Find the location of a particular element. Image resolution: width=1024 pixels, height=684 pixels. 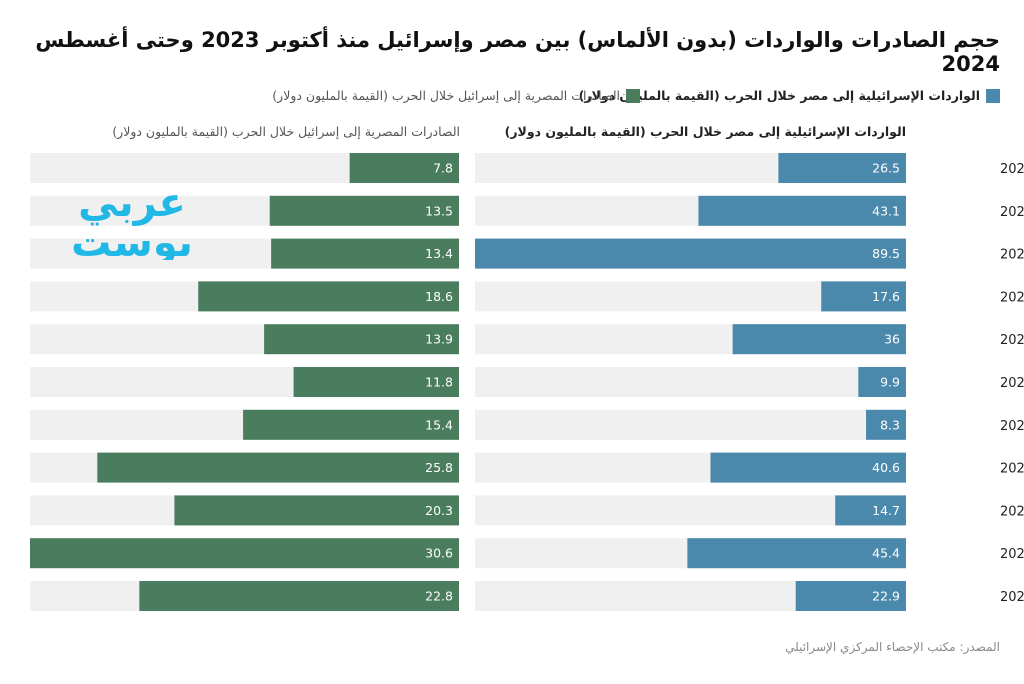

month-label: يوليو 2024 is located at coordinates (1012, 554).